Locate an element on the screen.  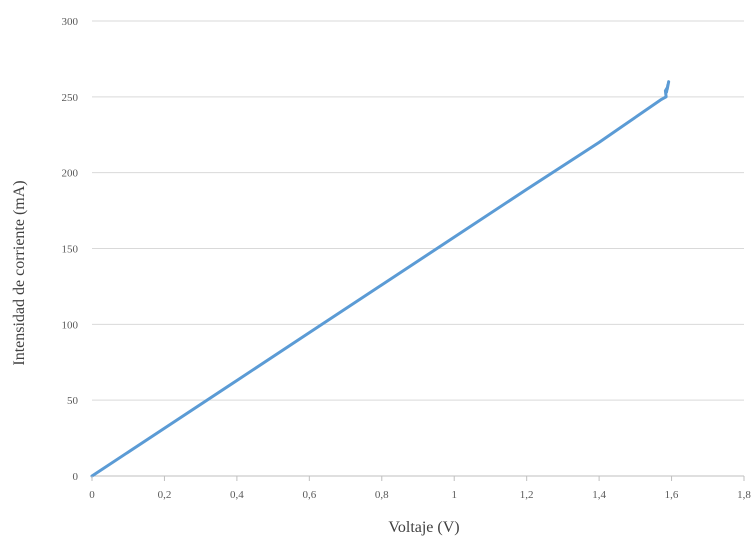
x-tick-label: 1,6 is located at coordinates (672, 495).